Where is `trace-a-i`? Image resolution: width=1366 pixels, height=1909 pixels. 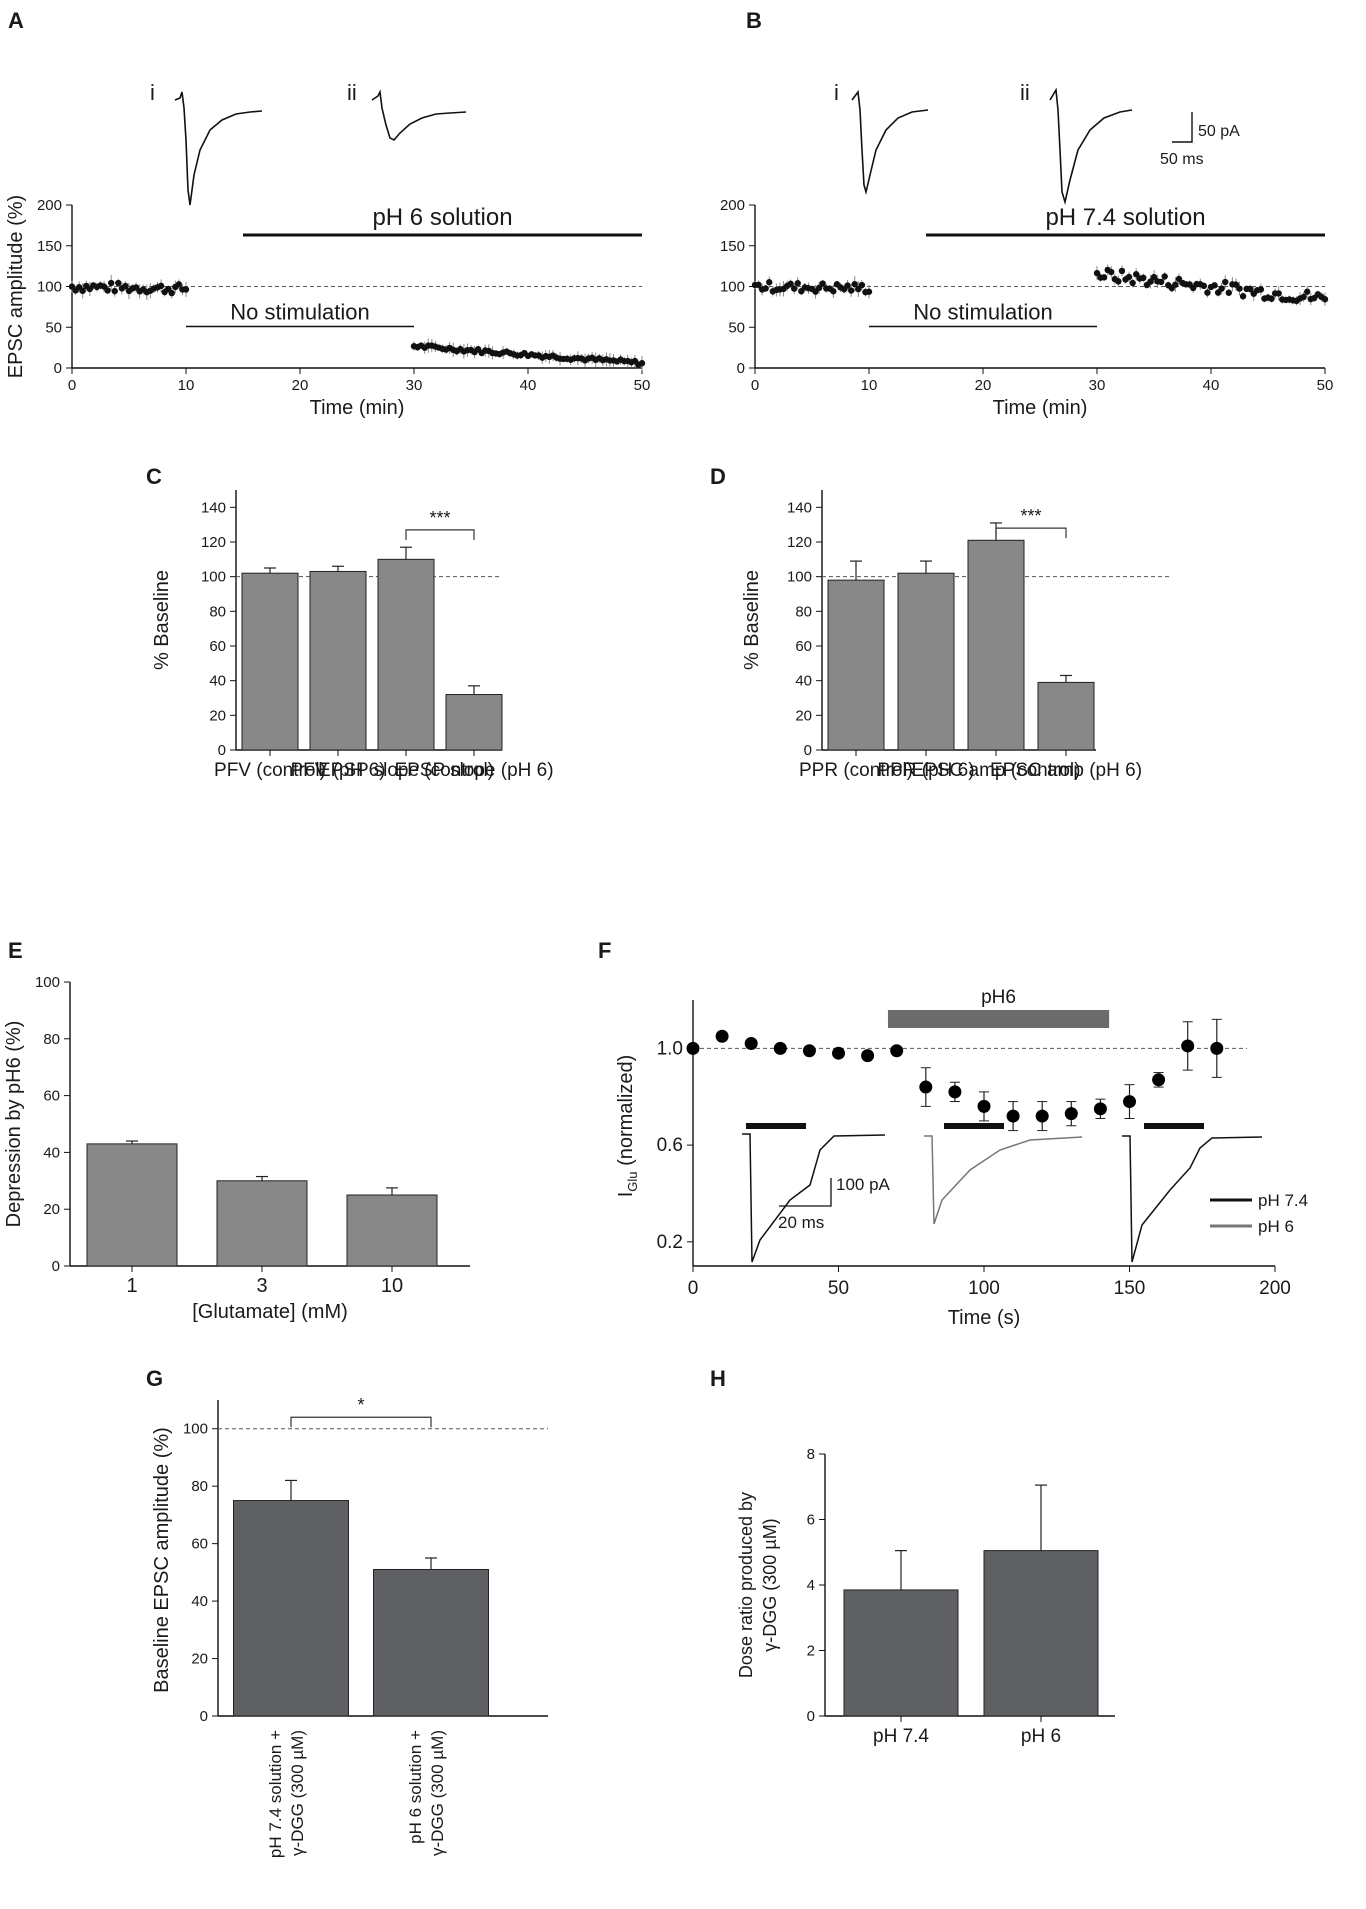 trace-a-i is located at coordinates (218, 148).